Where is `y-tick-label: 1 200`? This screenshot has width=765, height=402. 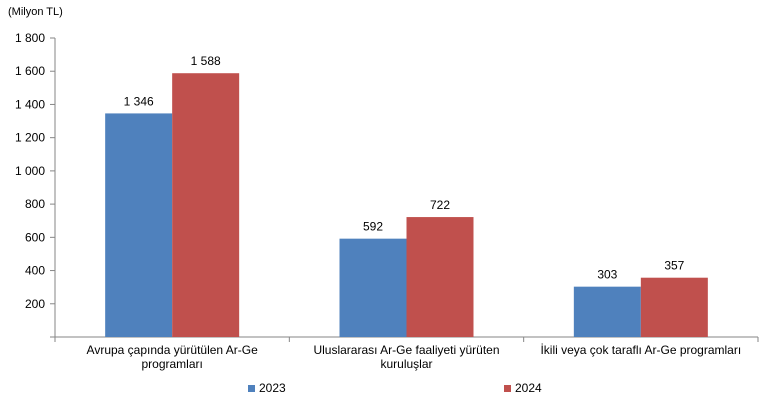
y-tick-label: 1 200 is located at coordinates (30, 138).